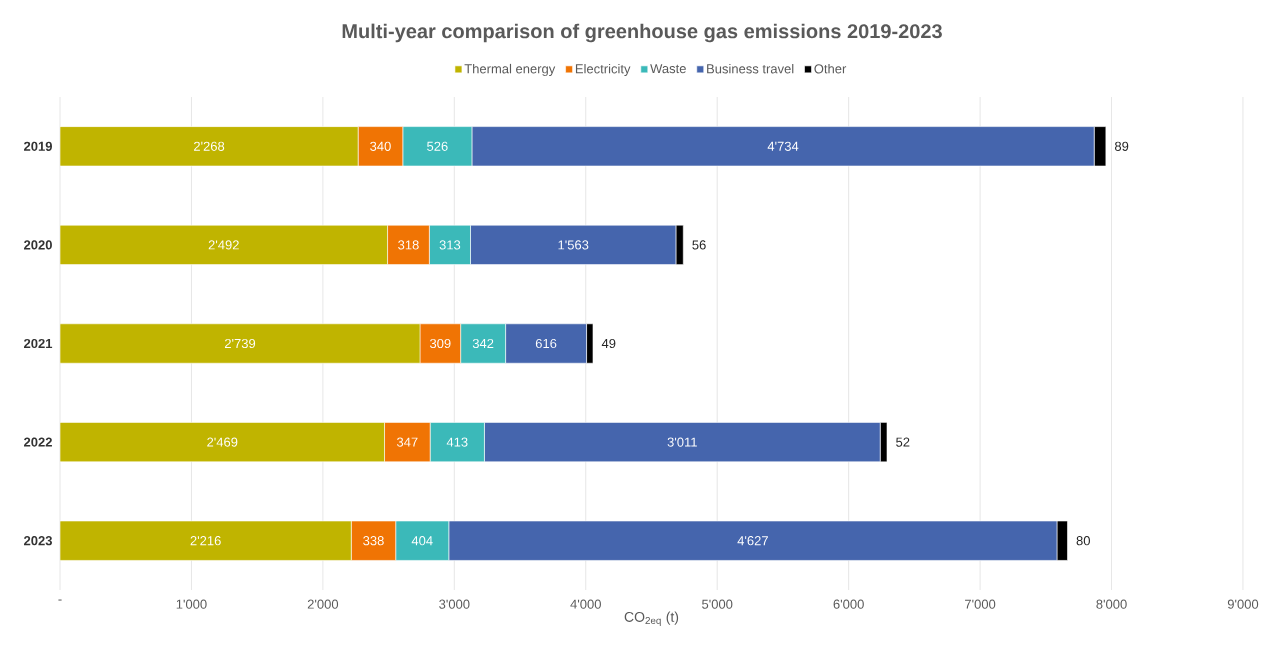 The width and height of the screenshot is (1284, 654). Describe the element at coordinates (440, 343) in the screenshot. I see `data-label: 309` at that location.